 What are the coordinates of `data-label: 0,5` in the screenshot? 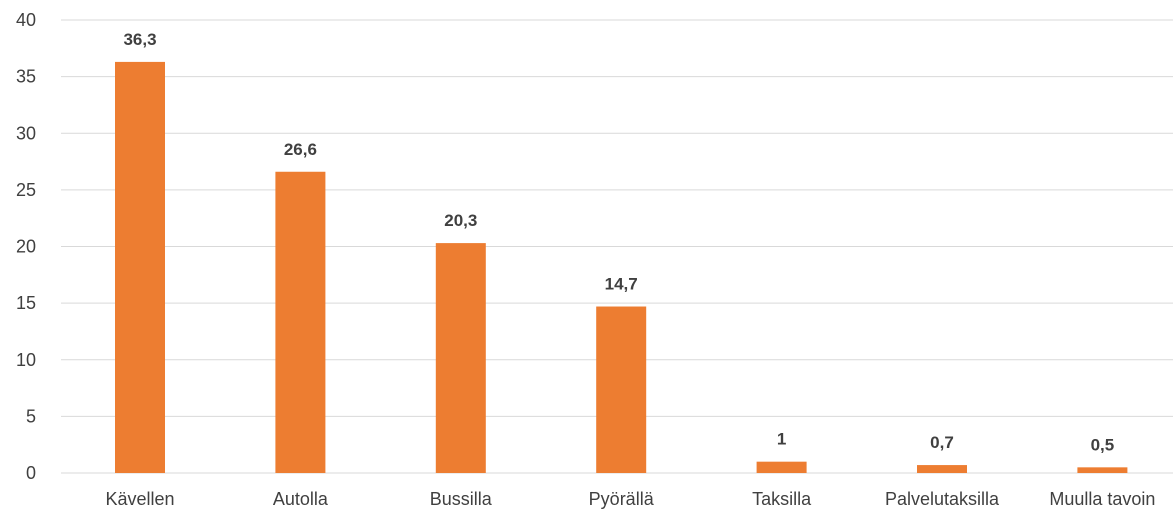 It's located at (1103, 444).